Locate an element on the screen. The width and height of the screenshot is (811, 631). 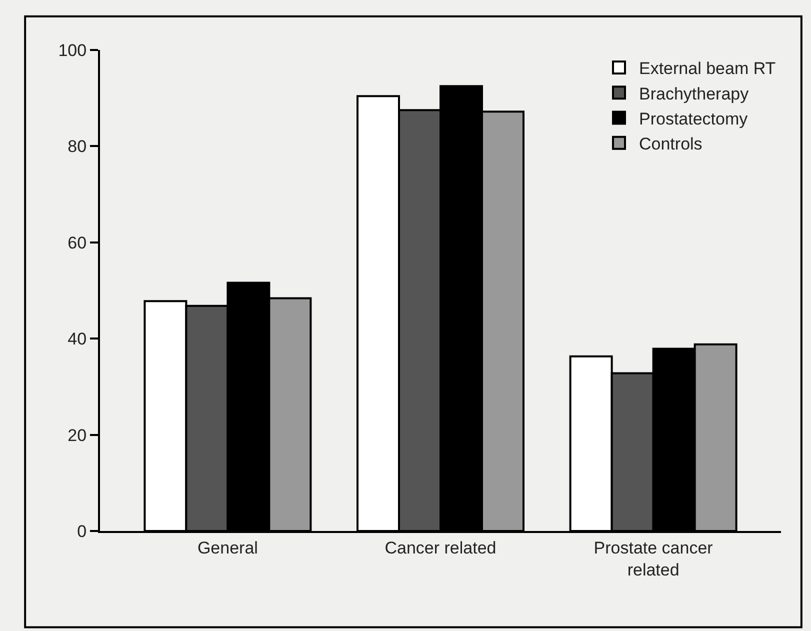
legend-label: Brachytherapy is located at coordinates (694, 94).